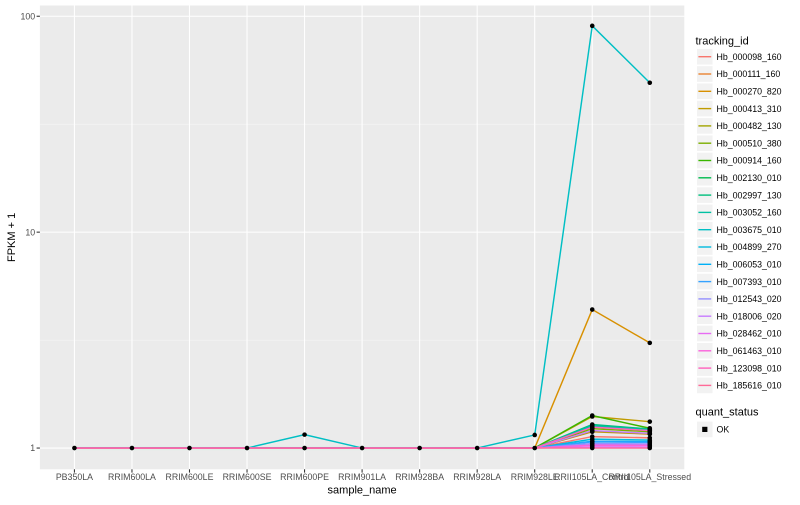  I want to click on svg-text: RRIM600LE, so click(190, 477).